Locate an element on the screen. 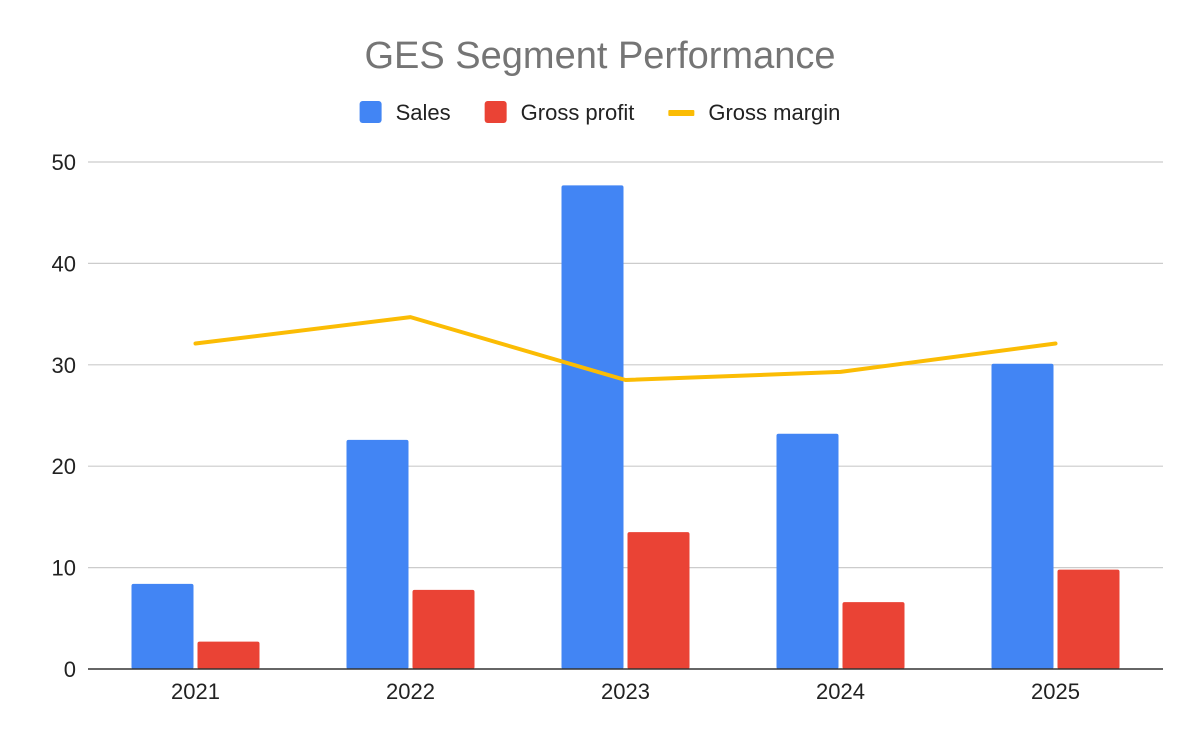  legend-item-gross-profit: Gross profit is located at coordinates (559, 112).